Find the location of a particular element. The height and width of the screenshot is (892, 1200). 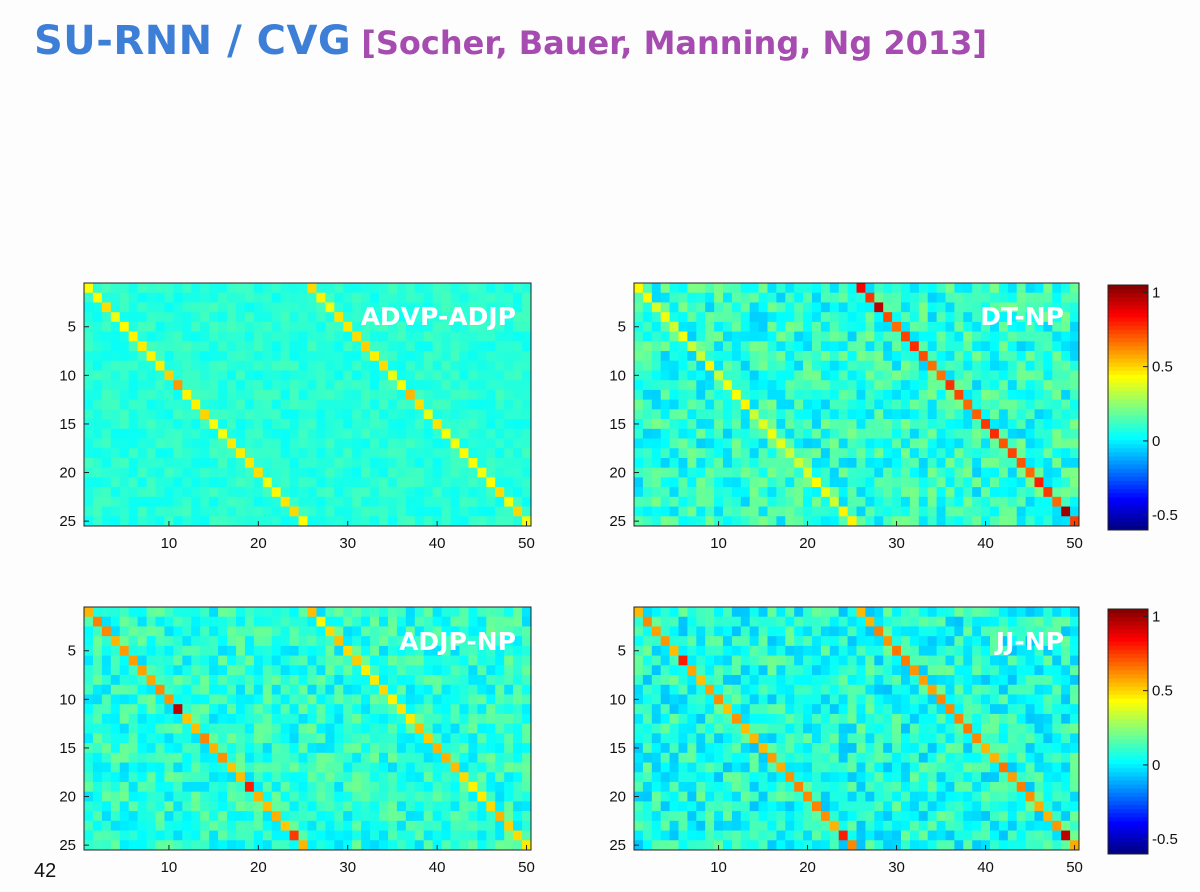

x-tick-label: 30 is located at coordinates (347, 543).